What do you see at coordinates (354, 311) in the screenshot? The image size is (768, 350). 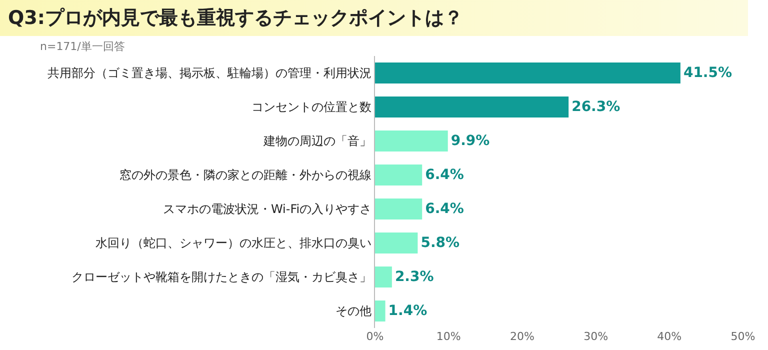 I see `y-tick-label: その他` at bounding box center [354, 311].